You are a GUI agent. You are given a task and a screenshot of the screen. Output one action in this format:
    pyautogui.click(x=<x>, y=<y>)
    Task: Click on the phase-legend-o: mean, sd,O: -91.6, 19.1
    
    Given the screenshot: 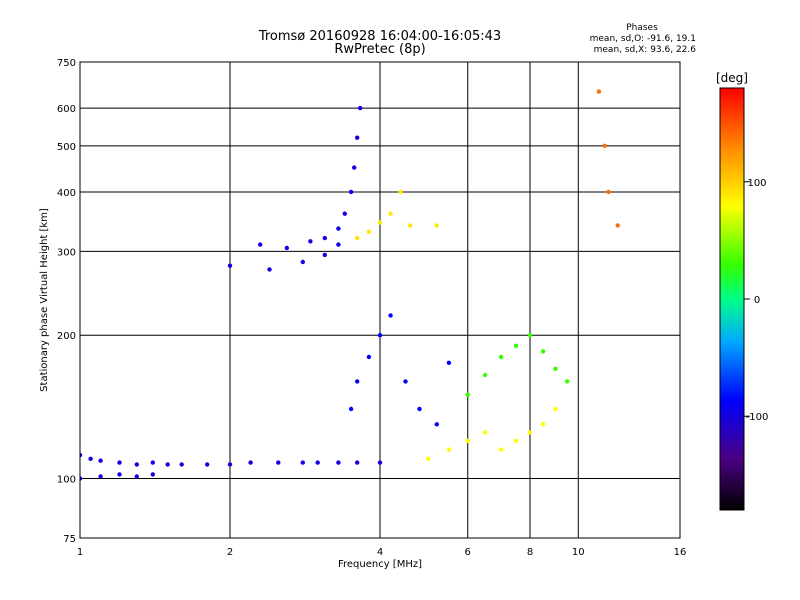 What is the action you would take?
    pyautogui.click(x=643, y=39)
    